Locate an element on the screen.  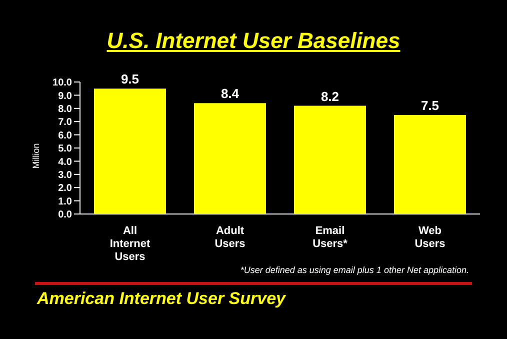
y-tick-label: 9.0 is located at coordinates (65, 96).